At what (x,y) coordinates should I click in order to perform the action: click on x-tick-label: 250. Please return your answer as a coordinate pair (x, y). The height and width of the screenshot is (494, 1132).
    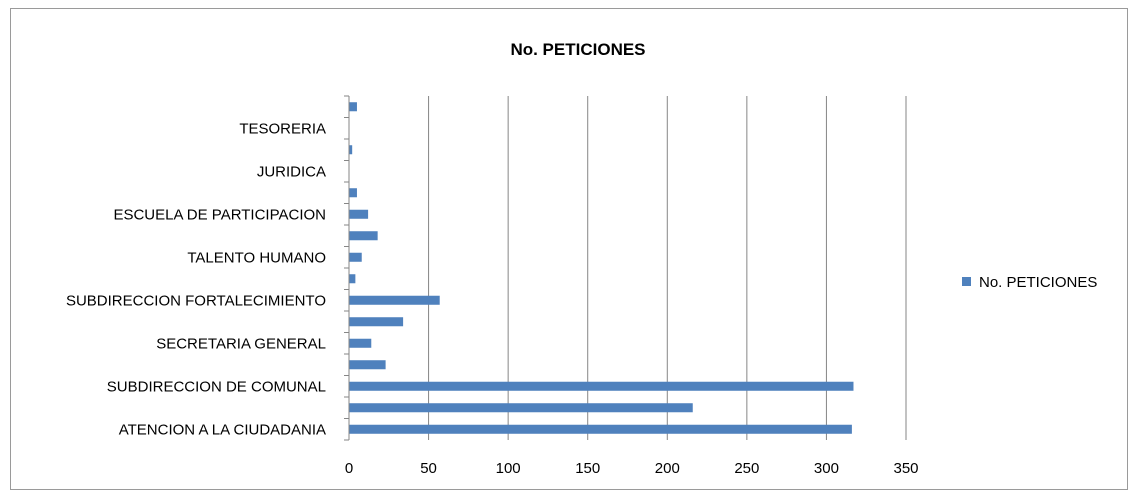
    Looking at the image, I should click on (746, 468).